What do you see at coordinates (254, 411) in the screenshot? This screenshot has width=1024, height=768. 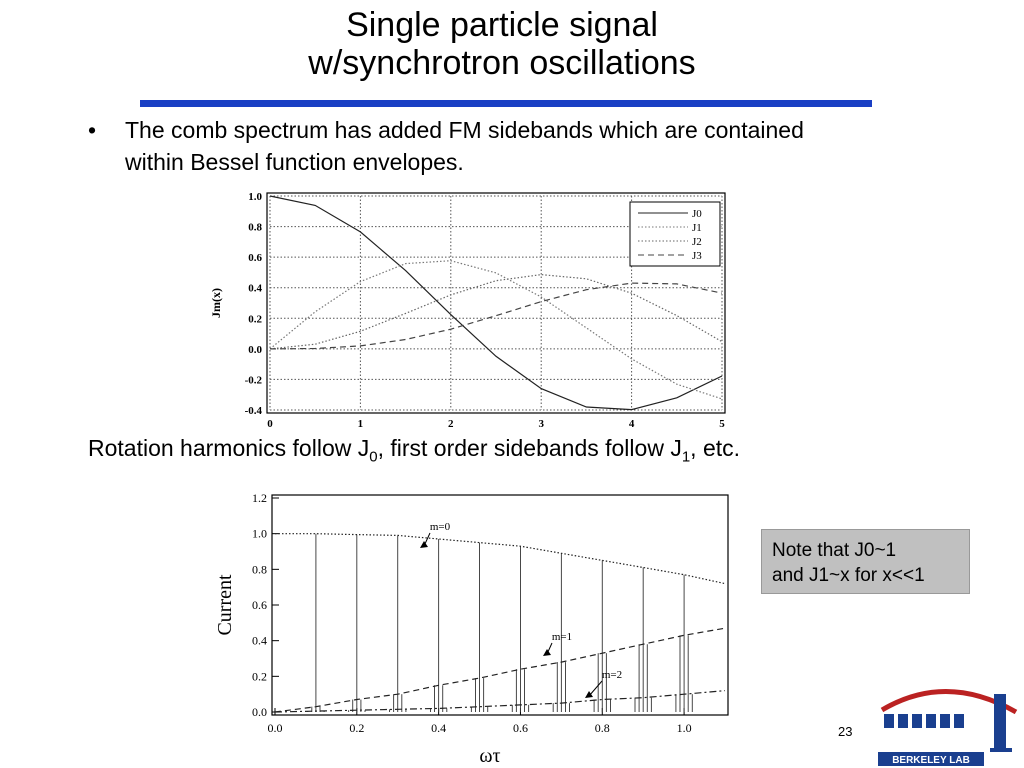 I see `y-tick-label: -0.4` at bounding box center [254, 411].